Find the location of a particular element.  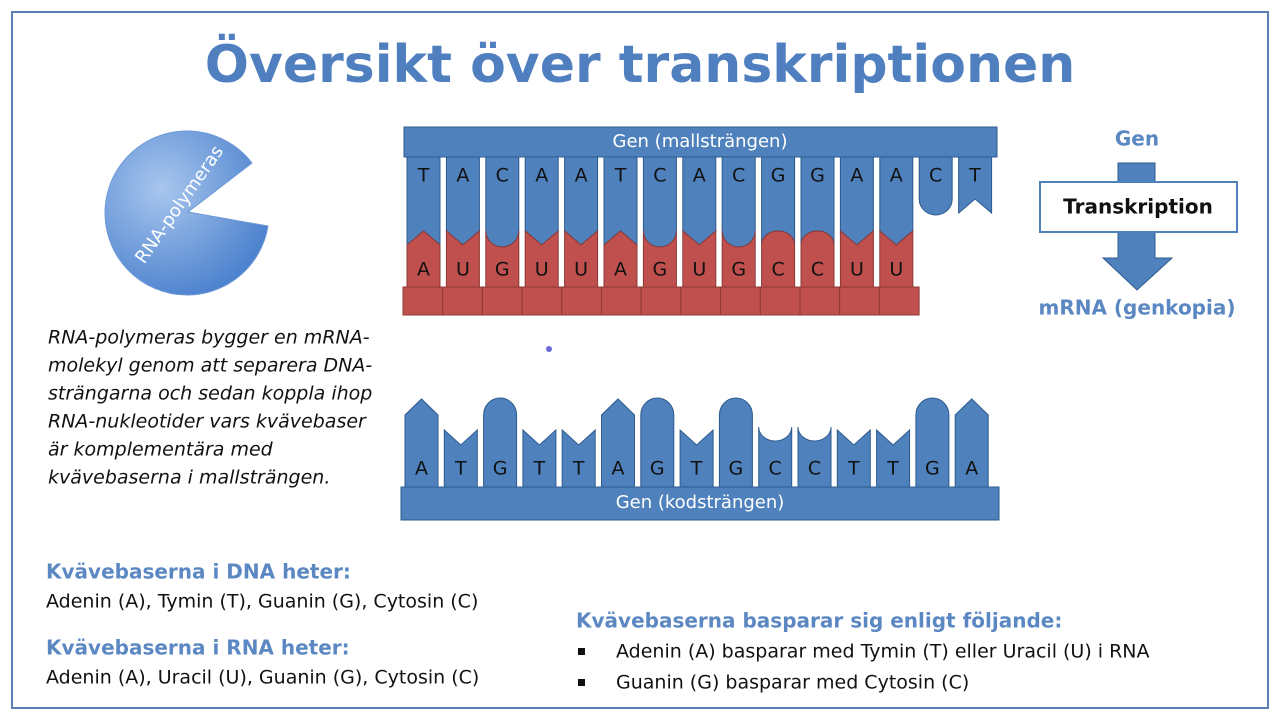

flow-process: Transkription is located at coordinates (1138, 207).